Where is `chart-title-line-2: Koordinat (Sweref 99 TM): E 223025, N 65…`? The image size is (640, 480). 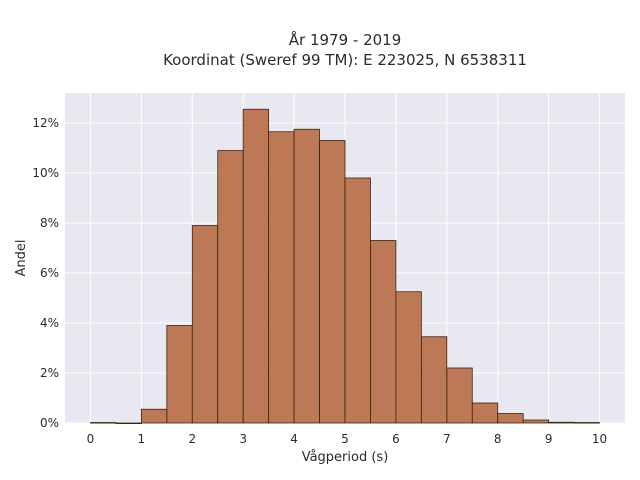
chart-title-line-2: Koordinat (Sweref 99 TM): E 223025, N 65… is located at coordinates (345, 60).